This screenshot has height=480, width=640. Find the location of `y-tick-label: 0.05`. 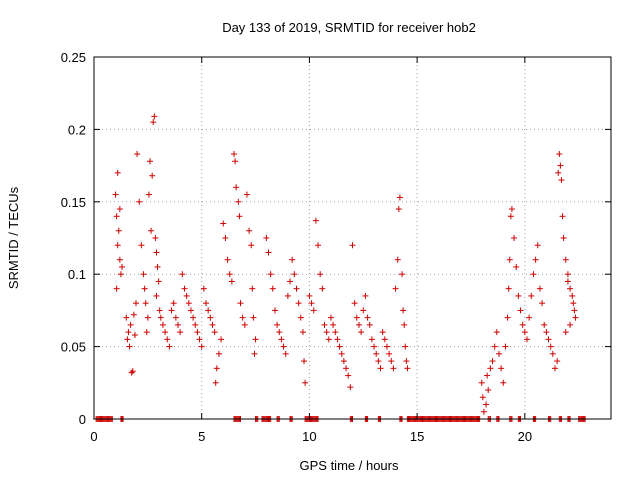

y-tick-label: 0.05 is located at coordinates (73, 347).